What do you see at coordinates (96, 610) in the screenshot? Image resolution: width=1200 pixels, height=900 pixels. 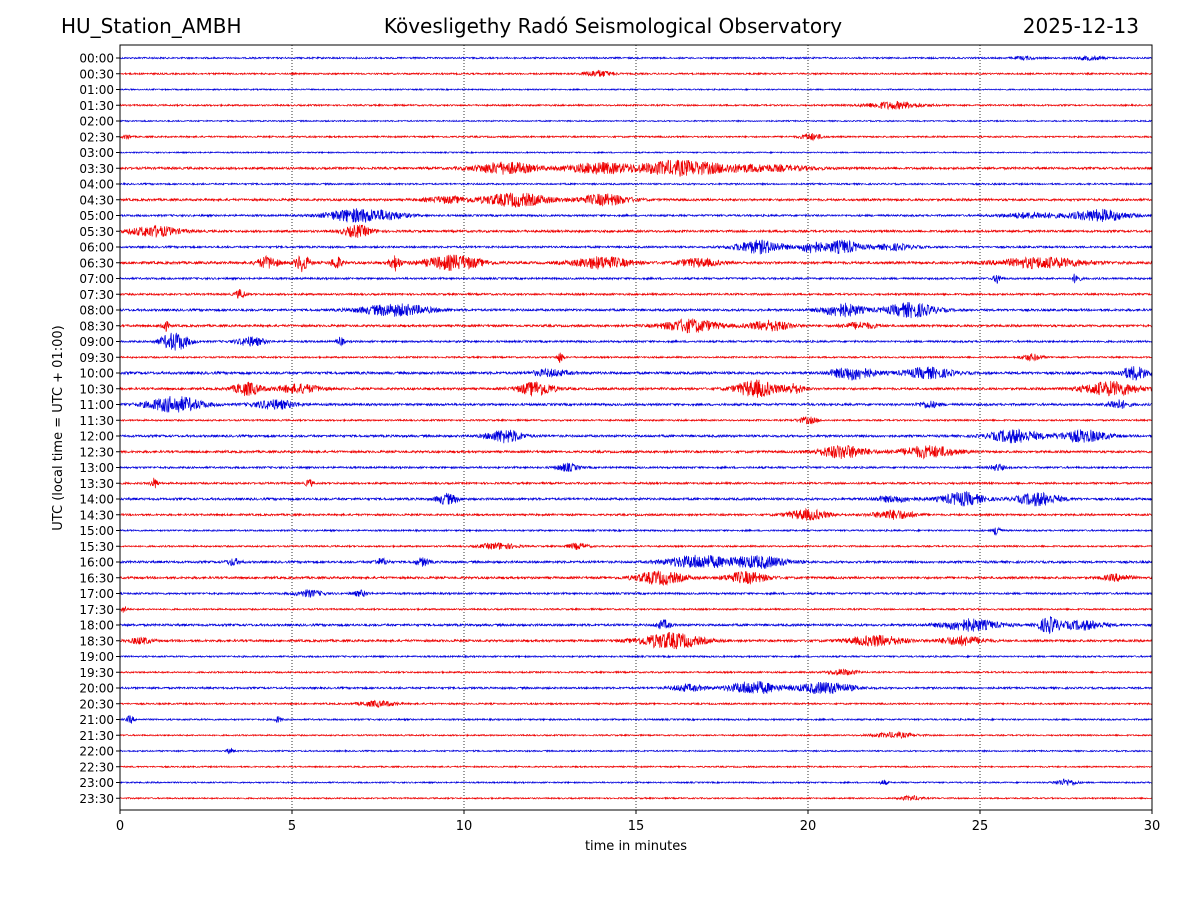 I see `y-tick-label: 17:30` at bounding box center [96, 610].